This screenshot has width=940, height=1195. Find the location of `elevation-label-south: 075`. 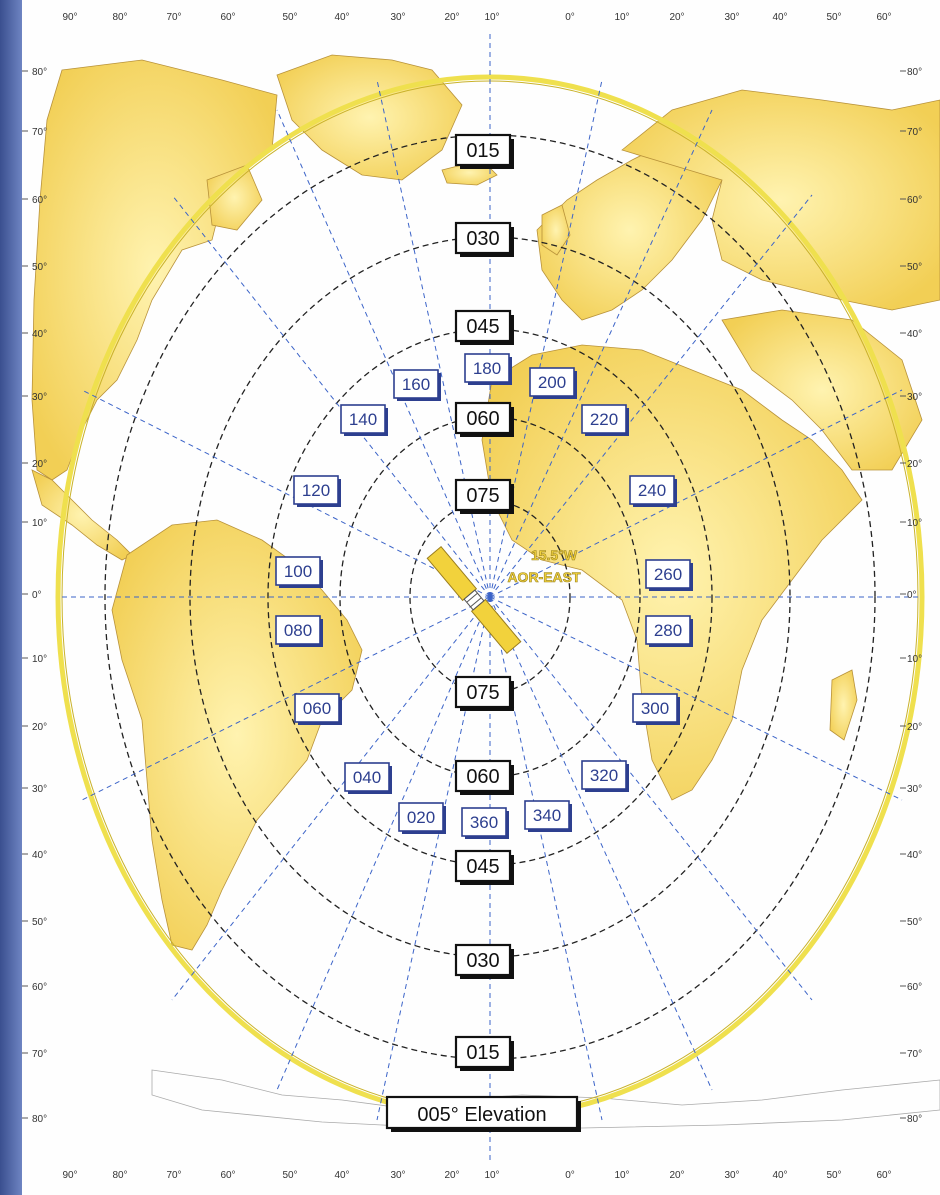

elevation-label-south: 075 is located at coordinates (484, 693).